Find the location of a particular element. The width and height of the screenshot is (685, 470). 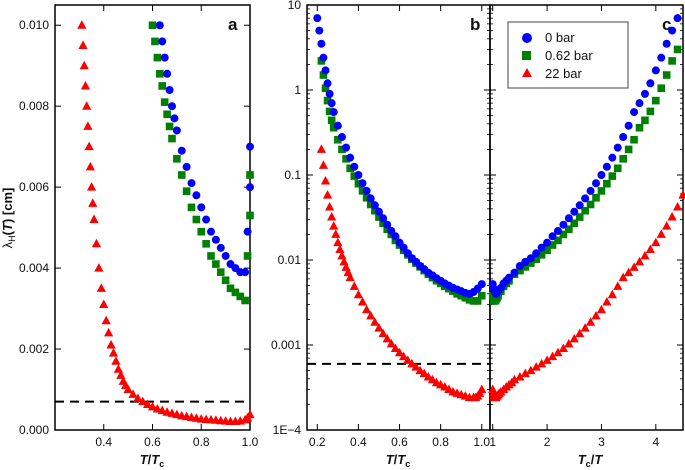

legend-label-062-bar: 0.62 bar is located at coordinates (569, 55).